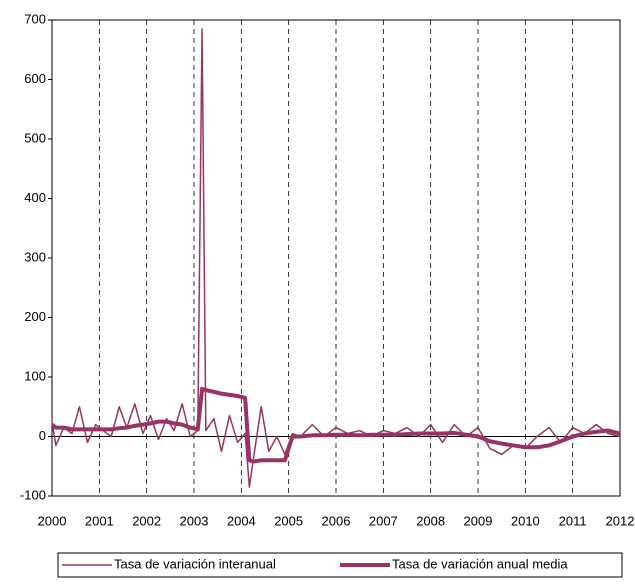 The image size is (635, 585). I want to click on x-tick-label: 2002, so click(146, 520).